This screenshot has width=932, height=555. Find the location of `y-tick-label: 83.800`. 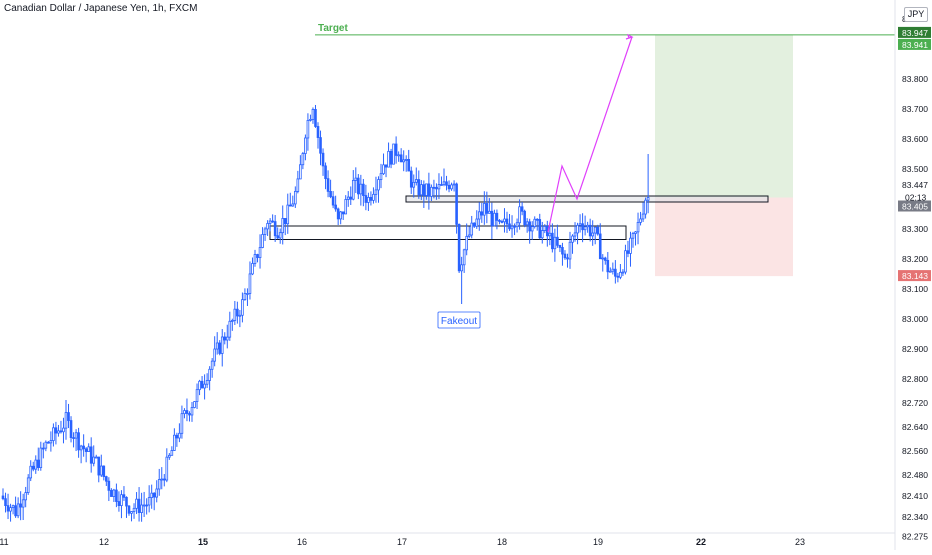

y-tick-label: 83.800 is located at coordinates (915, 79).